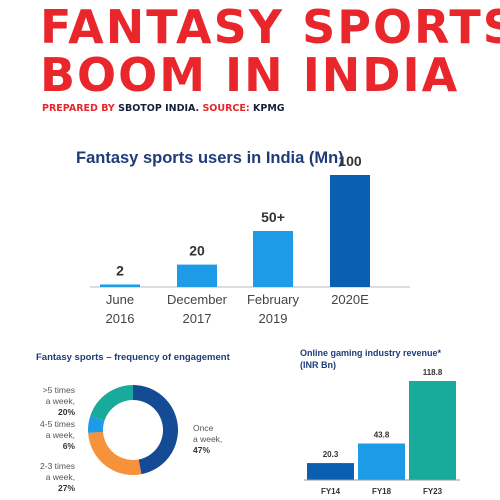  What do you see at coordinates (318, 365) in the screenshot?
I see `revenue-chart-title: (INR Bn)` at bounding box center [318, 365].